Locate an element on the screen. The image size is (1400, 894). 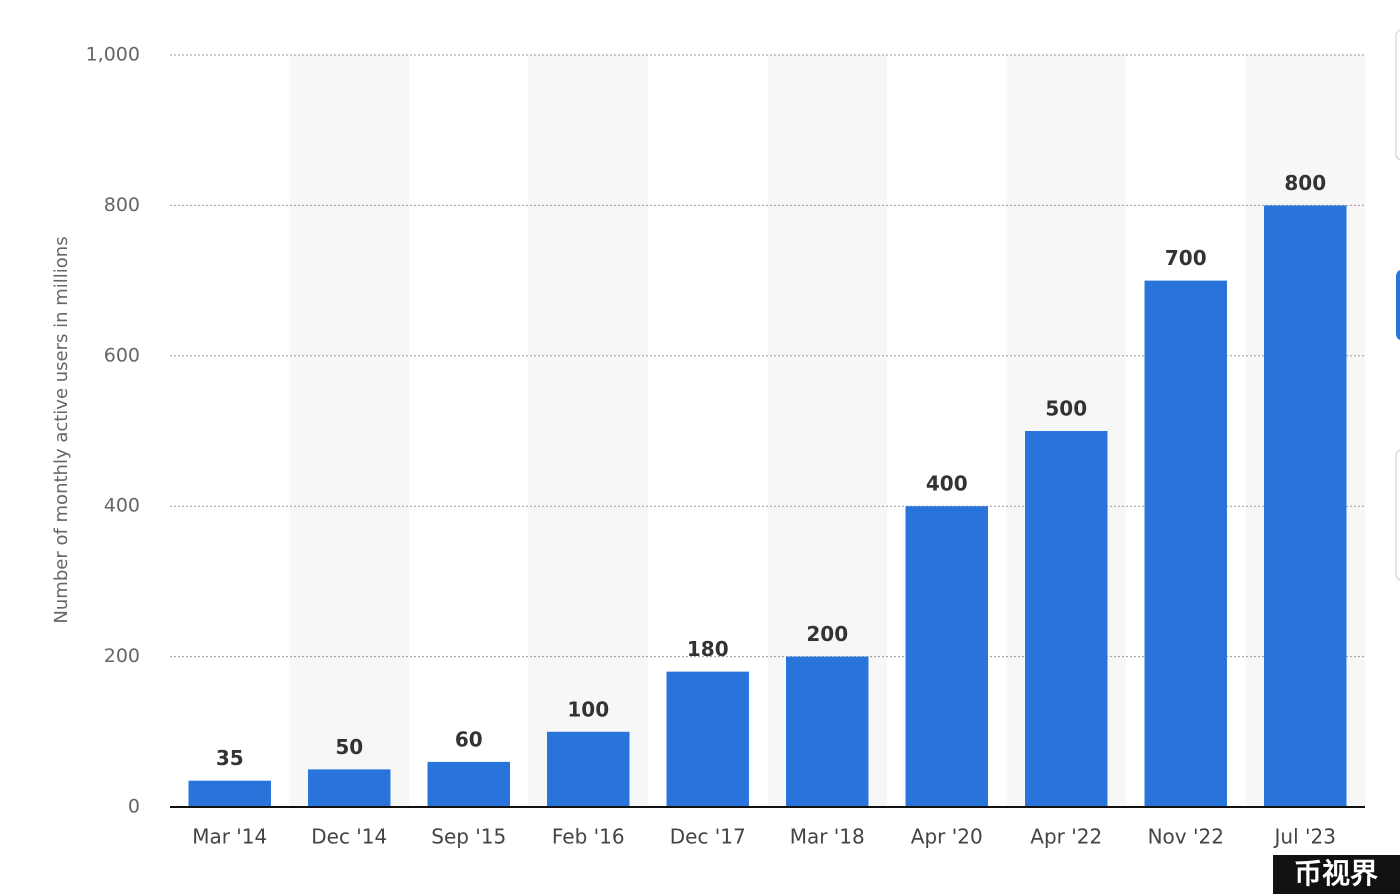
value-label: 700 is located at coordinates (1186, 258).